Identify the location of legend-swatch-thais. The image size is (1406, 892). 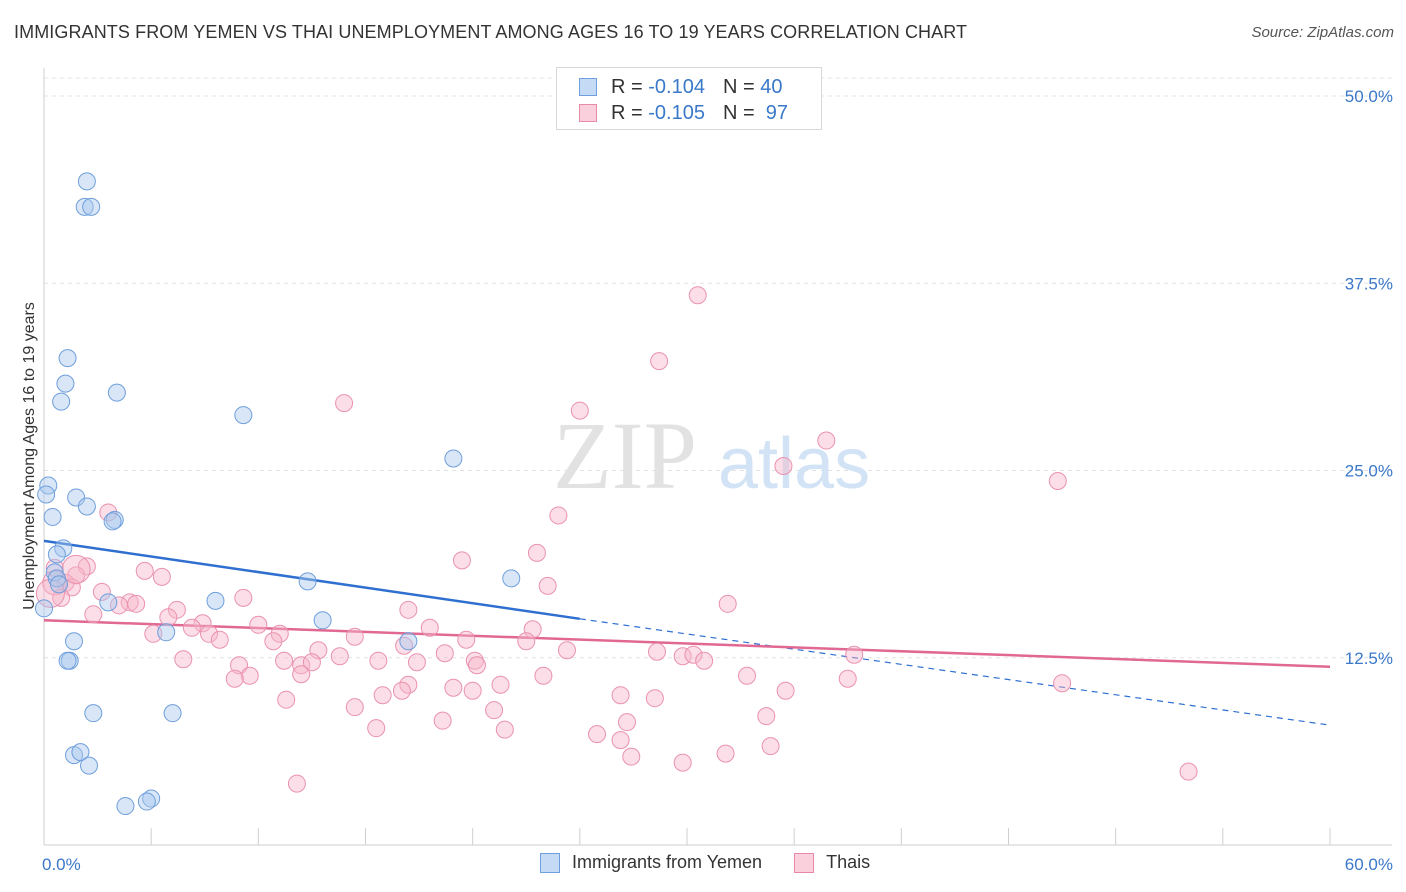
(588, 113).